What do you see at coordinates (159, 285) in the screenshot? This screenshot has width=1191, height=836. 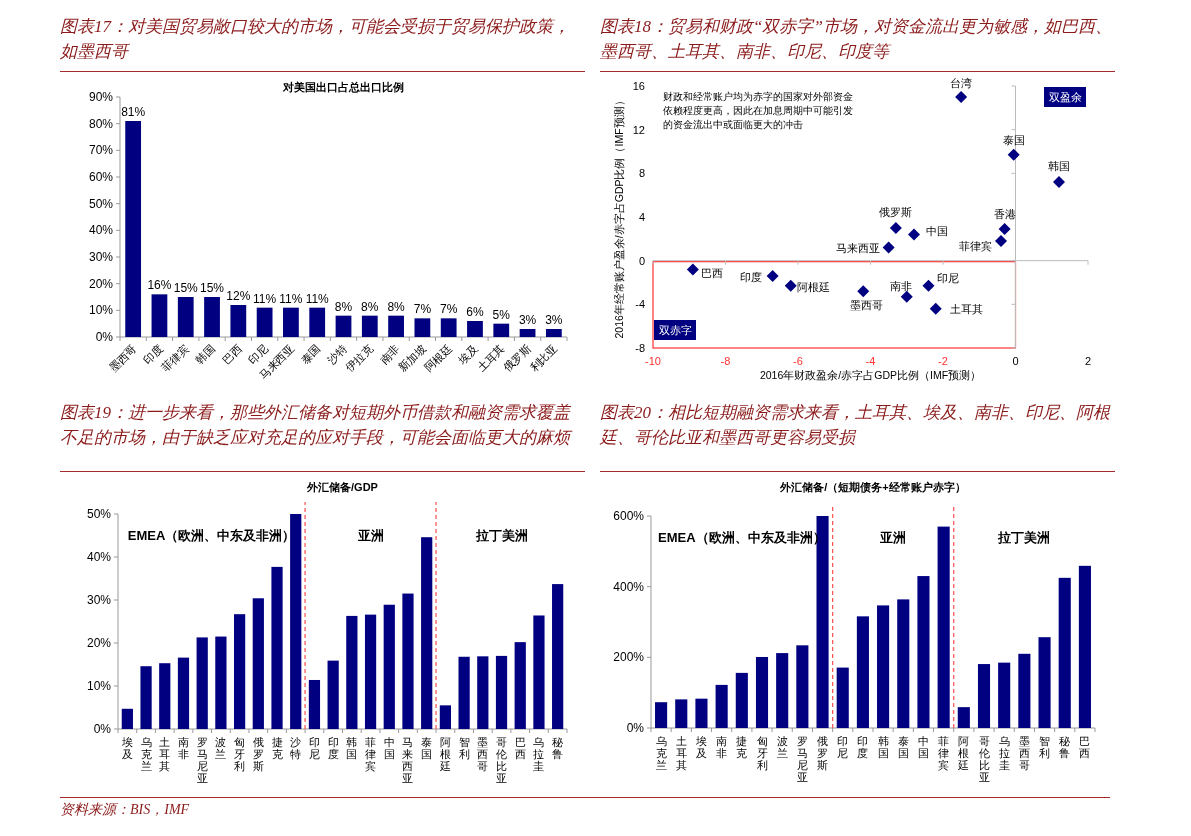 I see `data-label: 16%` at bounding box center [159, 285].